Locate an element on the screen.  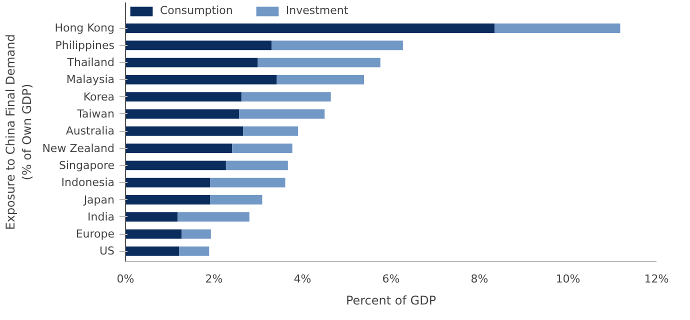
x-tick-label: 10% is located at coordinates (568, 279).